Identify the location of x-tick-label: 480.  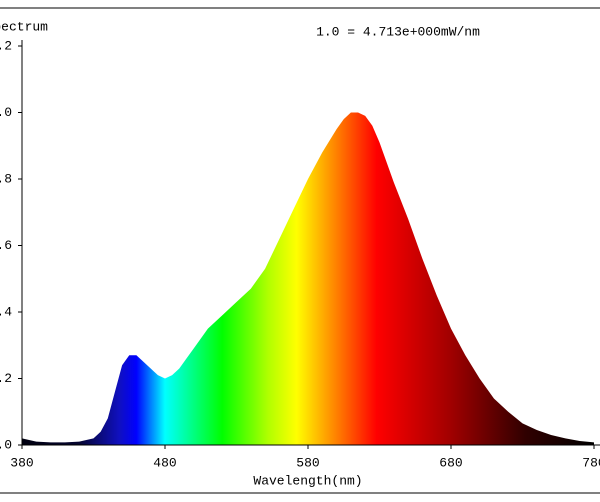
(164, 462).